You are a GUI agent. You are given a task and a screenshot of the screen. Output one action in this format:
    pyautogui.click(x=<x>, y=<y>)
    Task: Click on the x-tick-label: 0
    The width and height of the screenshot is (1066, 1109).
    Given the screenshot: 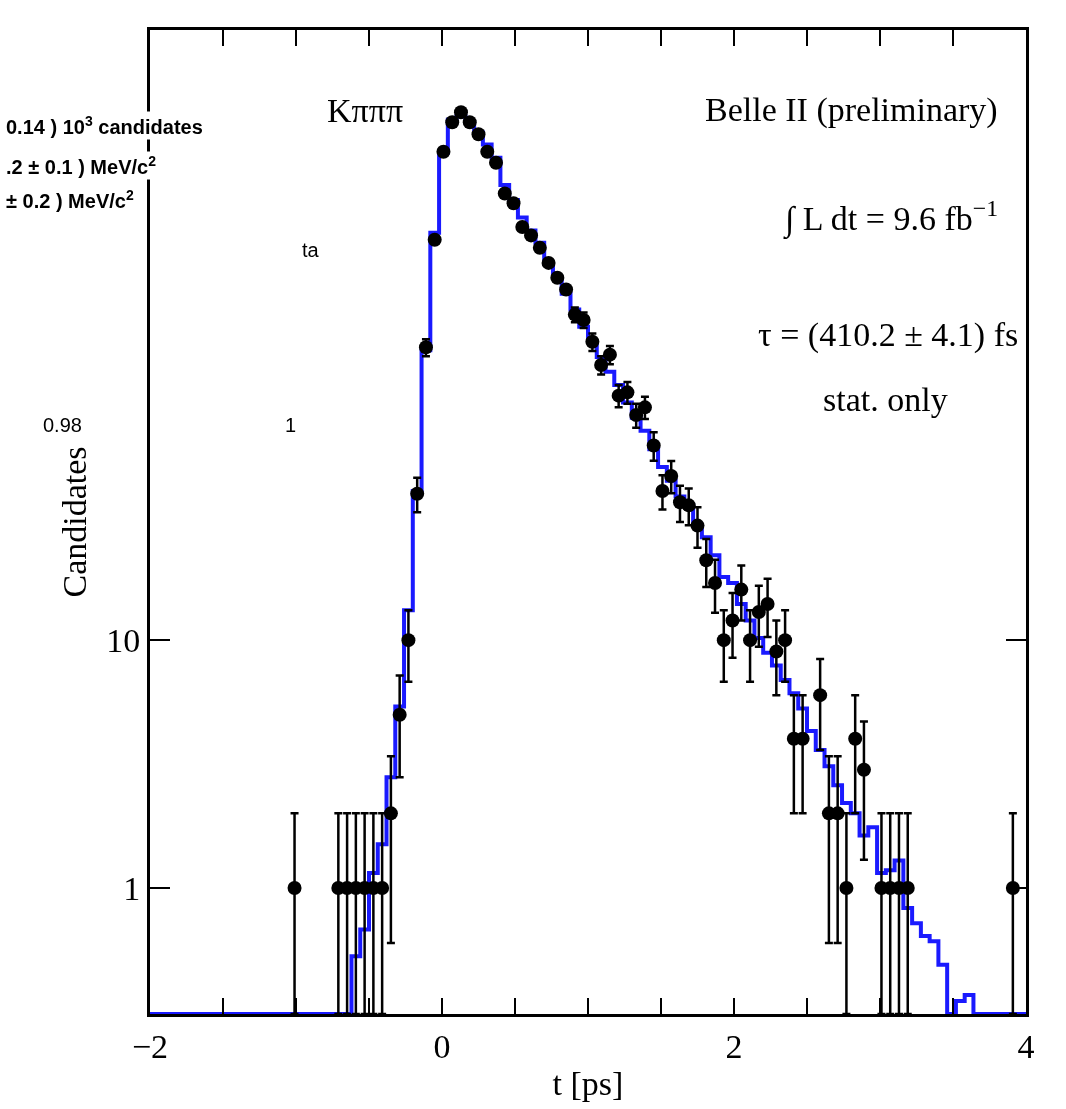 What is the action you would take?
    pyautogui.click(x=442, y=1046)
    